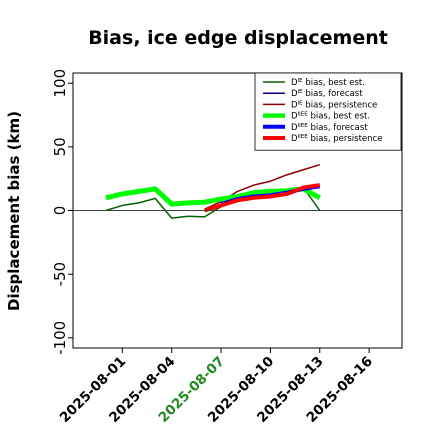  What do you see at coordinates (60, 146) in the screenshot?
I see `y-tick-label: 50` at bounding box center [60, 146].